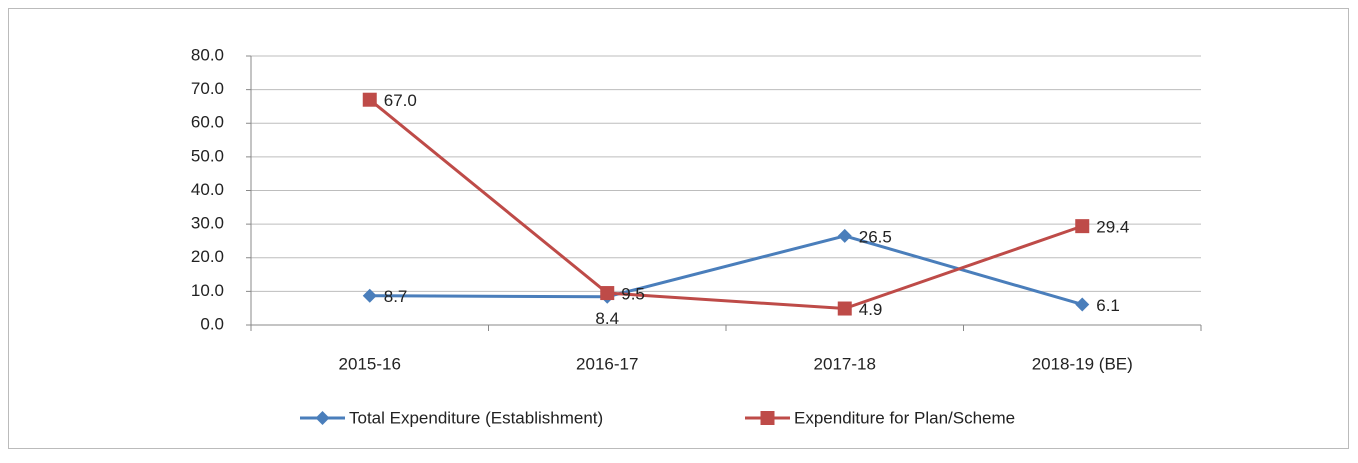  I want to click on data-label: 8.7, so click(396, 296).